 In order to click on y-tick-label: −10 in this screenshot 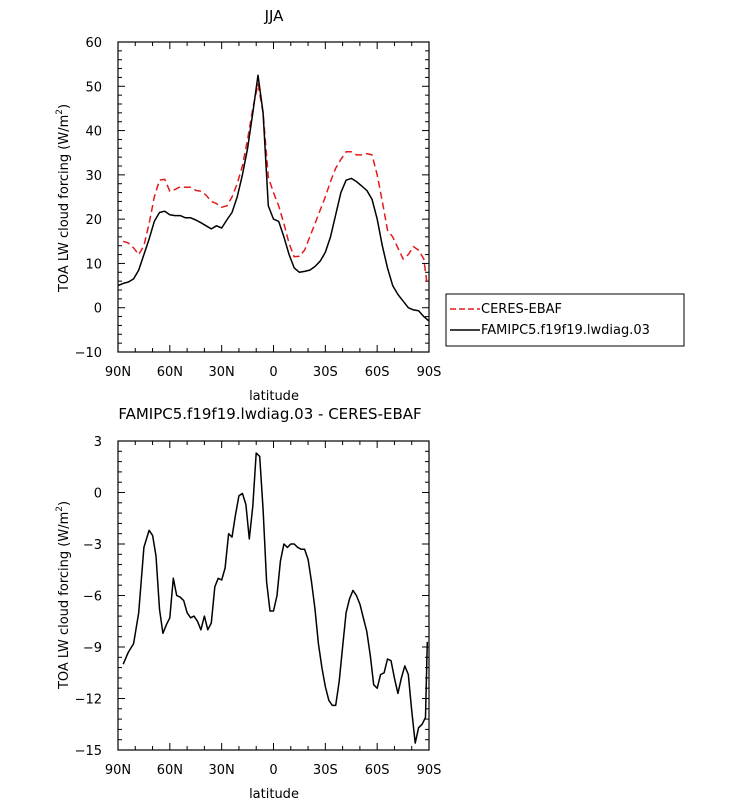, I will do `click(88, 353)`.